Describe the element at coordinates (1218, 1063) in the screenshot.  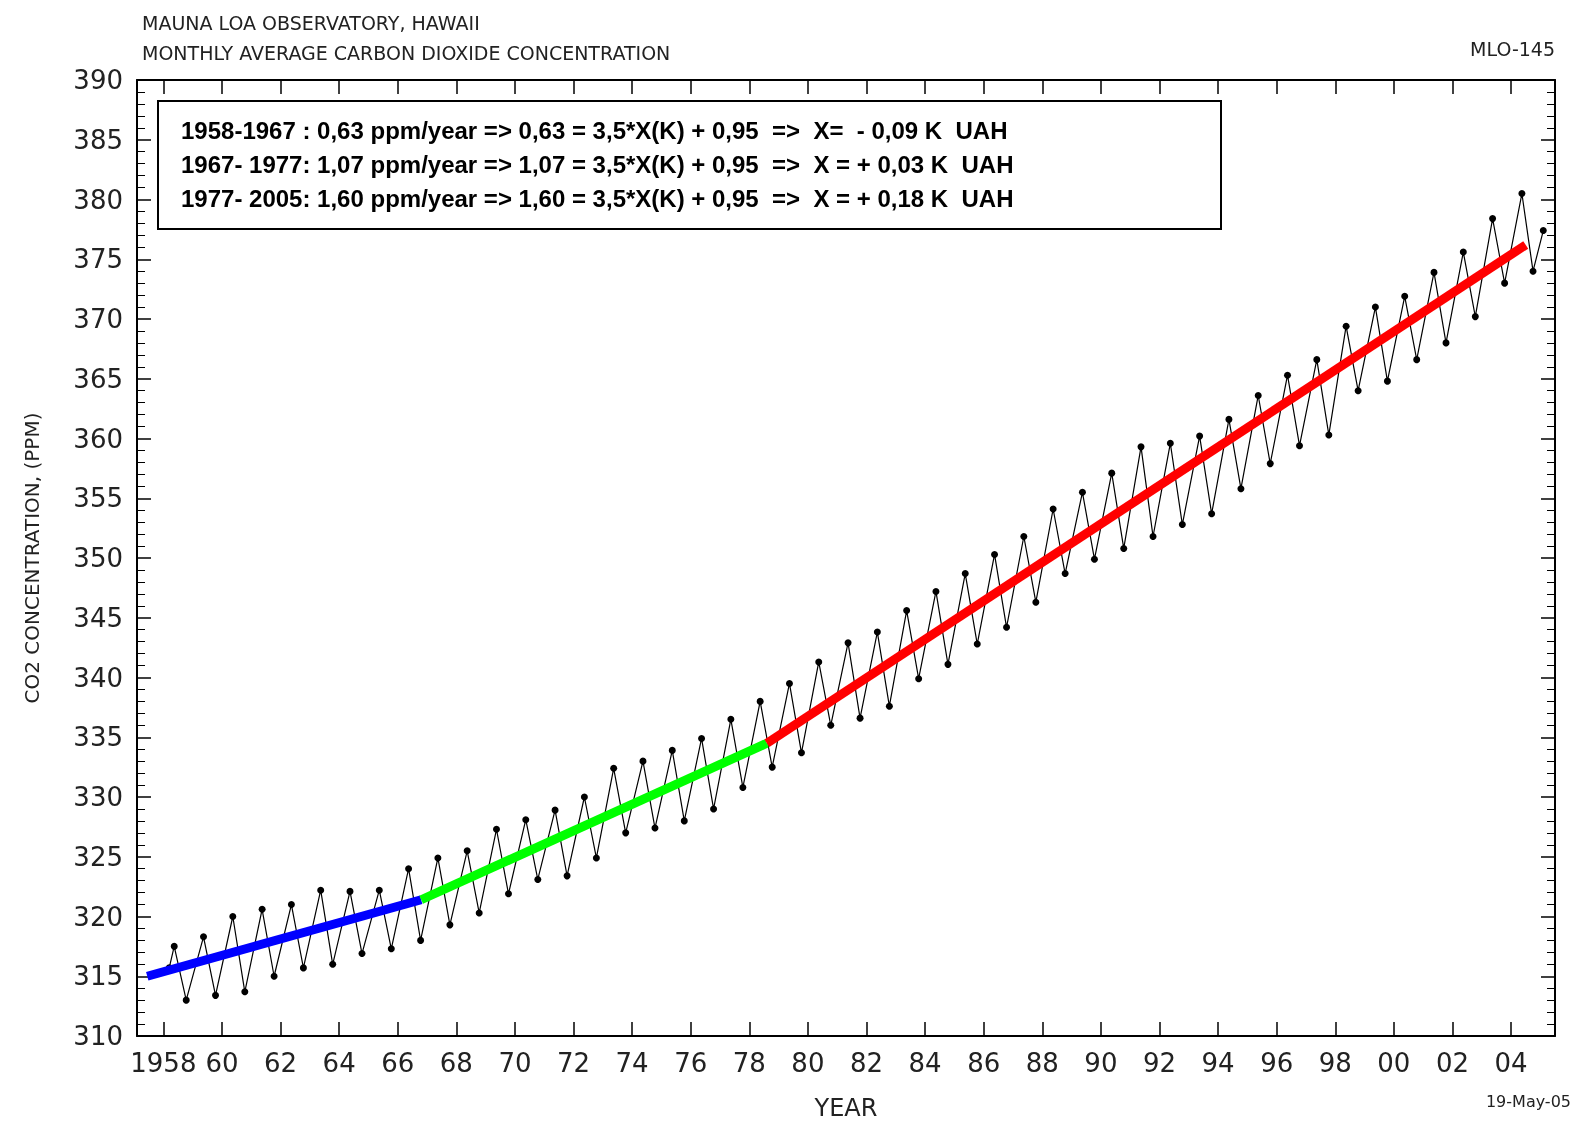
I see `x-tick-label: 94` at that location.